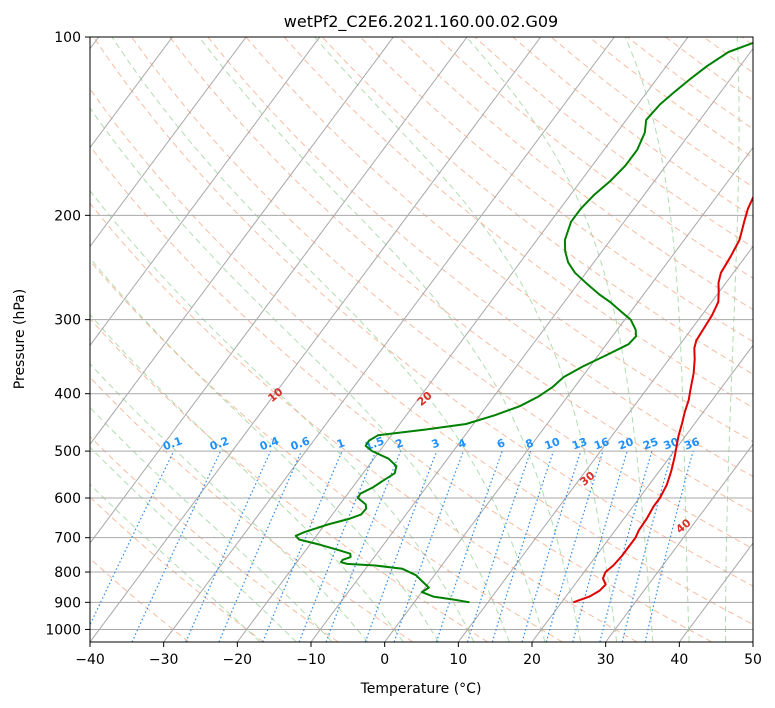  What do you see at coordinates (67, 603) in the screenshot?
I see `y-tick-label: 900` at bounding box center [67, 603].